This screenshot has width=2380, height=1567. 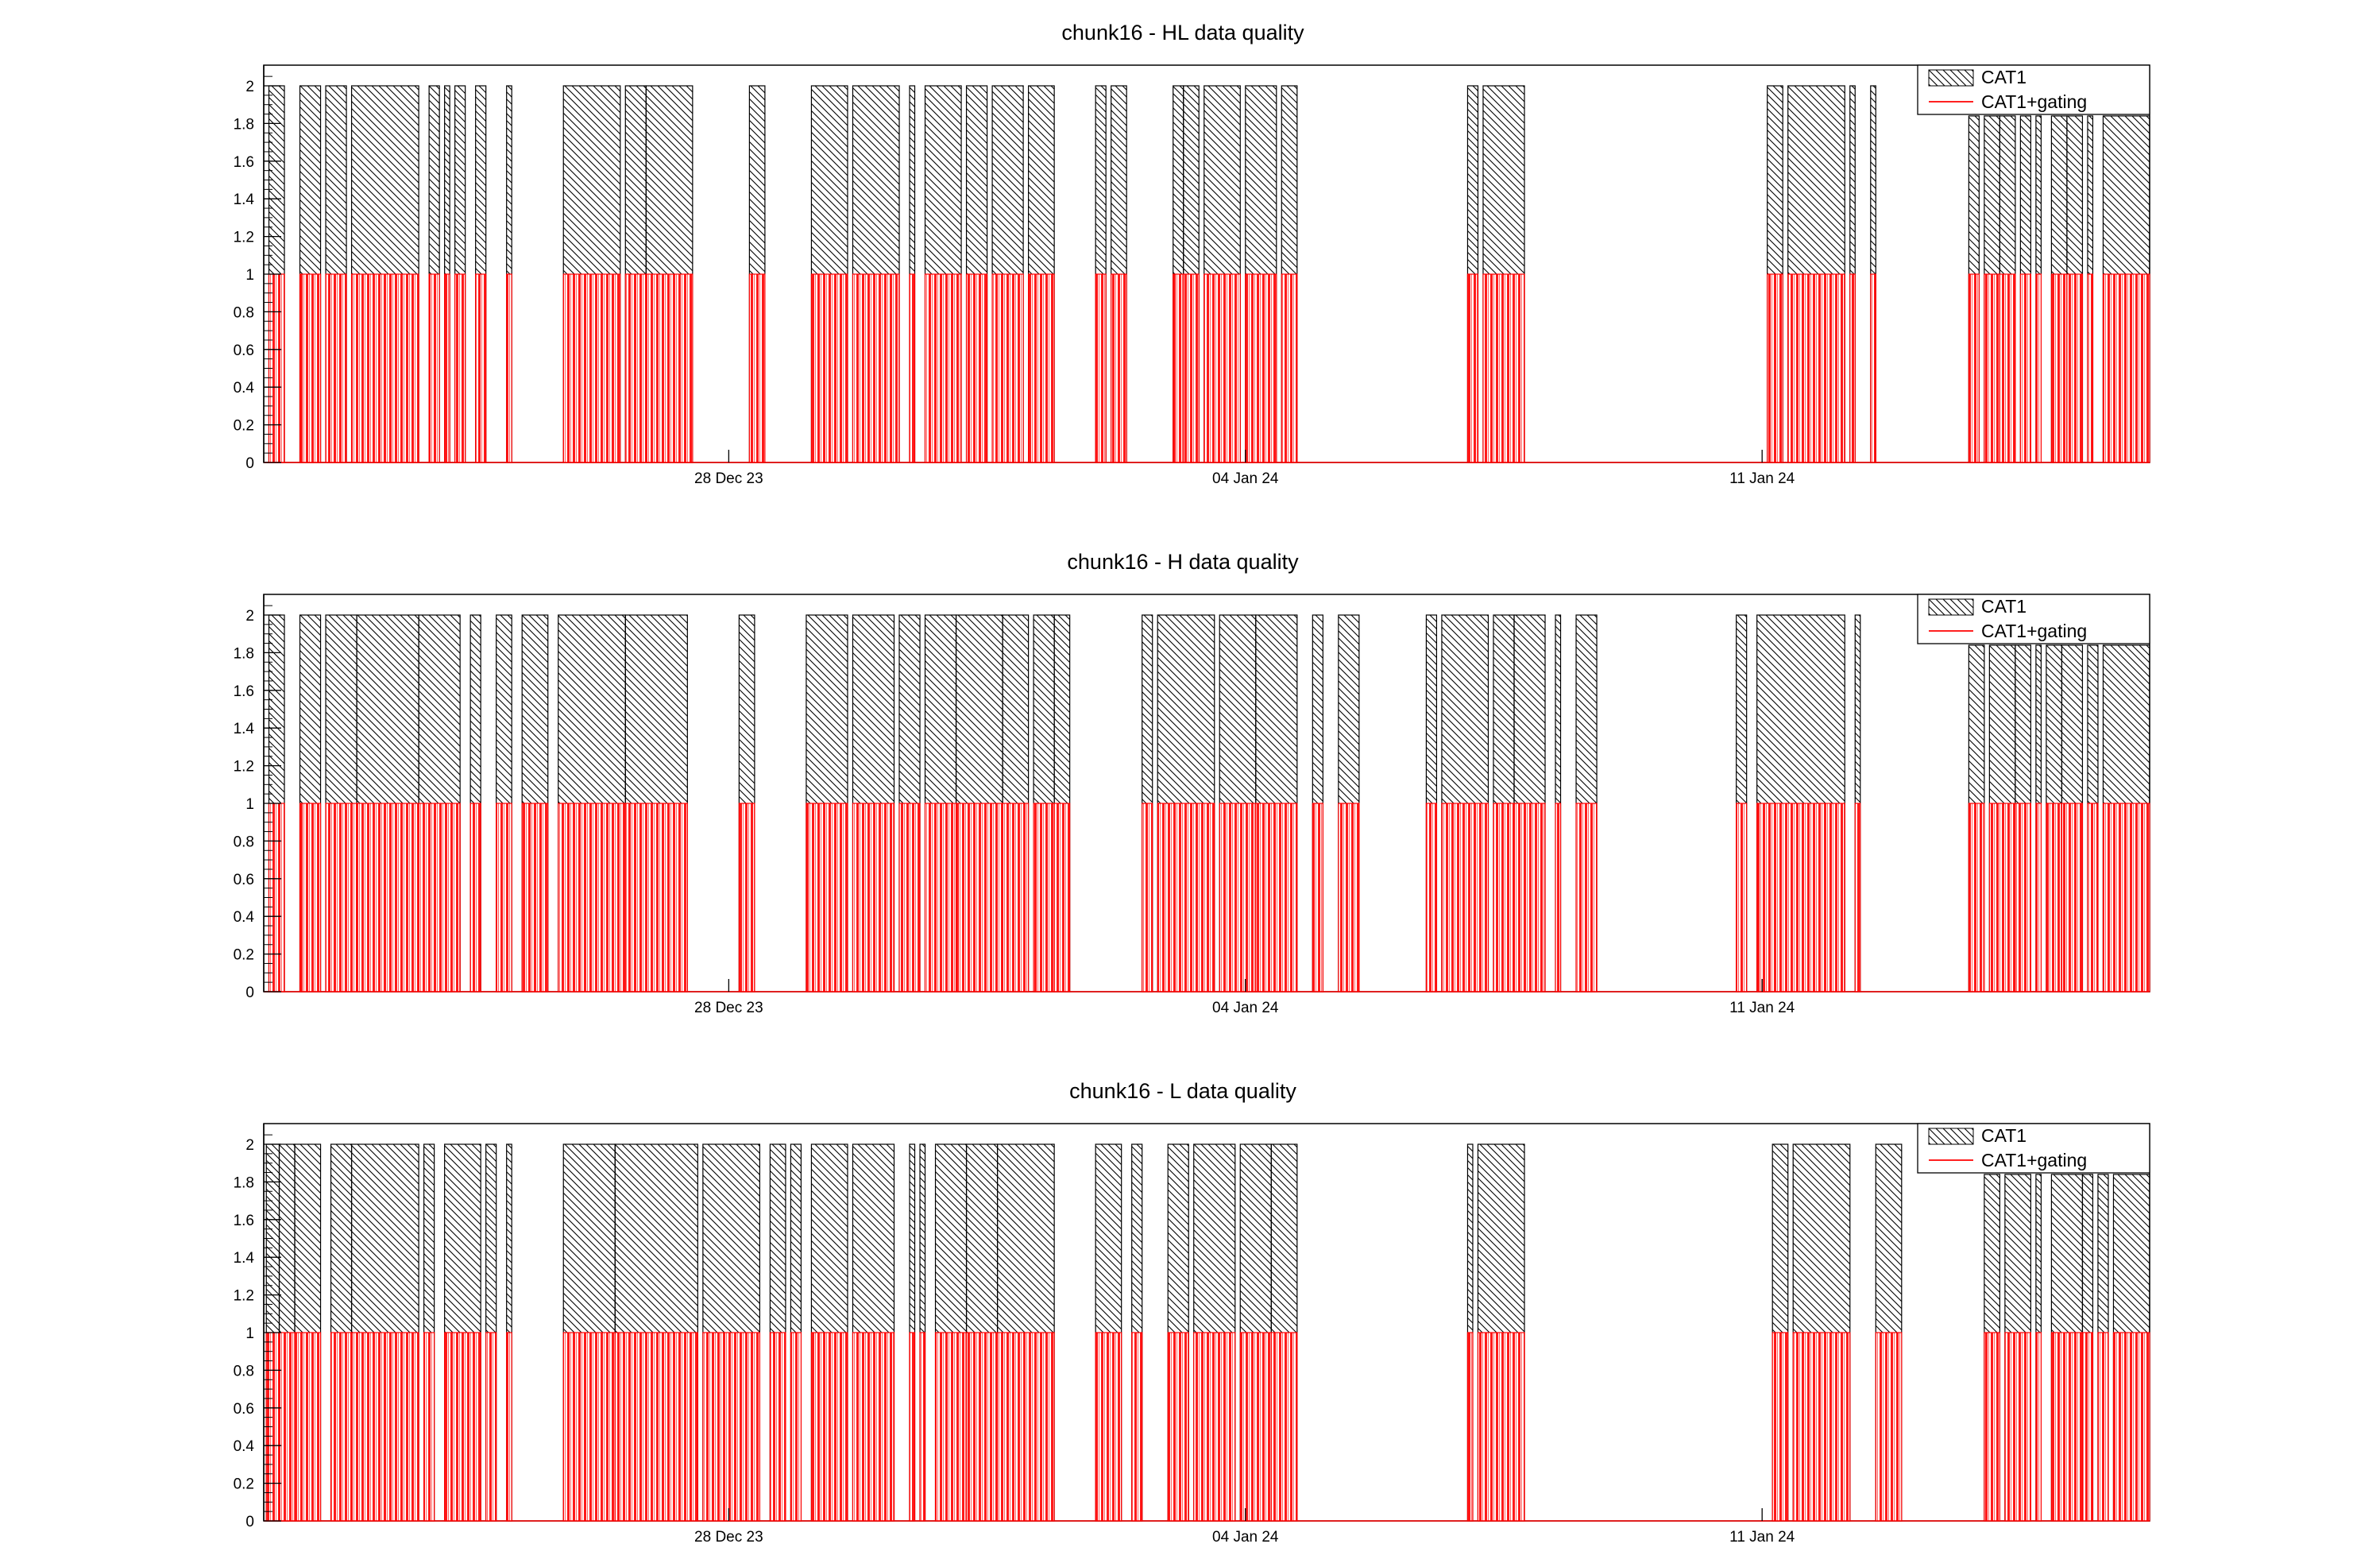 What do you see at coordinates (249, 463) in the screenshot?
I see `y-tick-label: 0` at bounding box center [249, 463].